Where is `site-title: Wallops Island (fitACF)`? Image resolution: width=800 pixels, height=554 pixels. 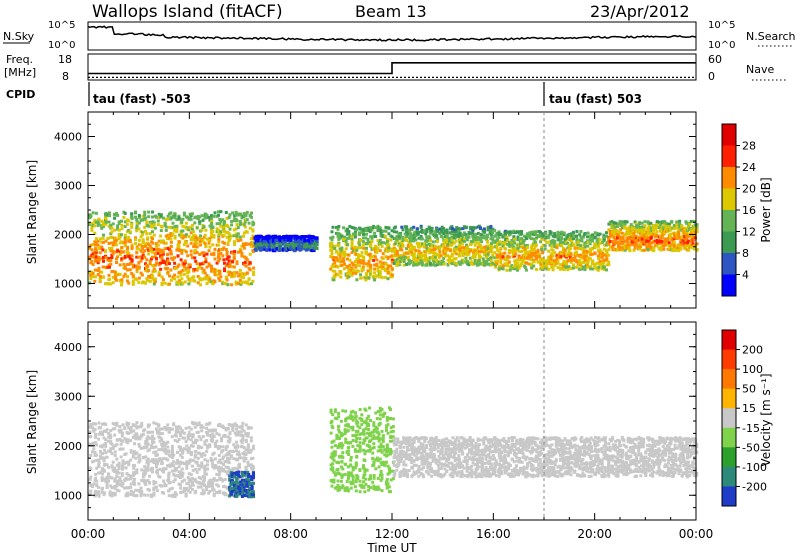
site-title: Wallops Island (fitACF) is located at coordinates (187, 12).